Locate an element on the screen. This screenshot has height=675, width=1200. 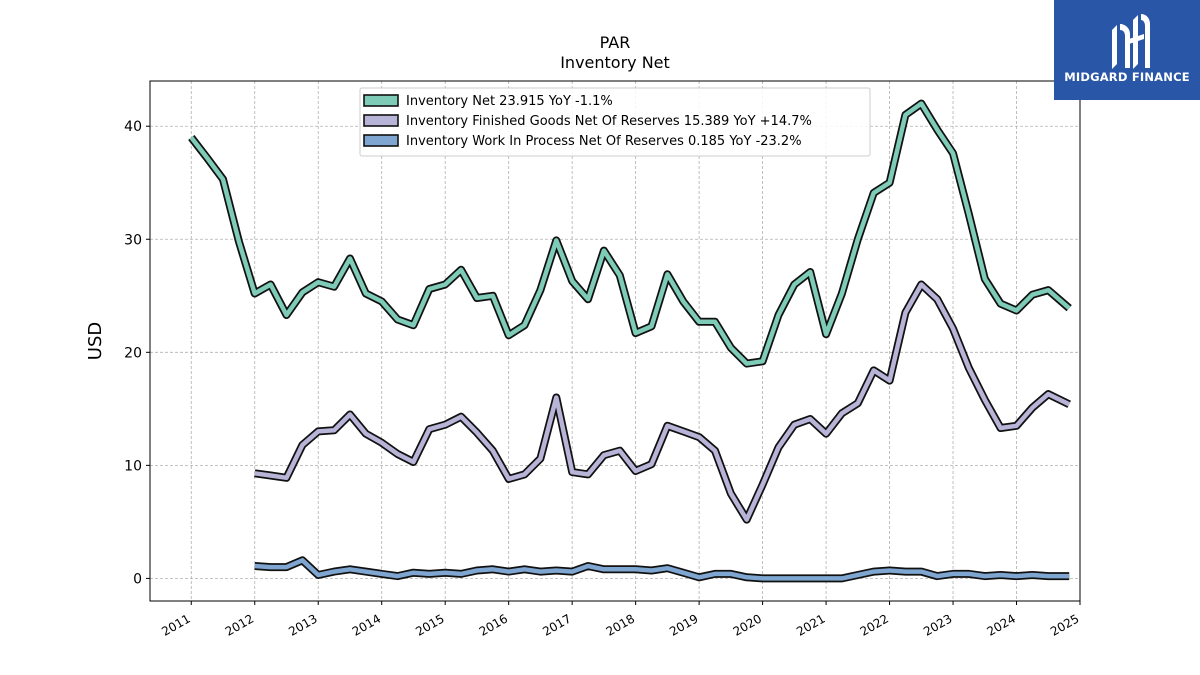
y-tick-label: 10 is located at coordinates (133, 466).